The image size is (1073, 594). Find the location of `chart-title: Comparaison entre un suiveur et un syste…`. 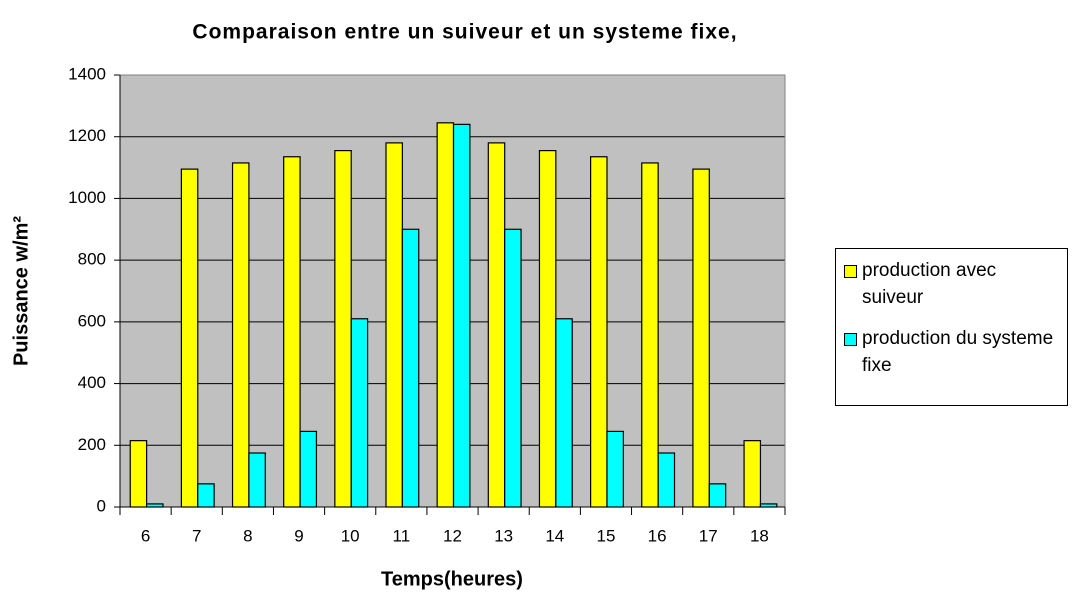

chart-title: Comparaison entre un suiveur et un syste… is located at coordinates (464, 32).